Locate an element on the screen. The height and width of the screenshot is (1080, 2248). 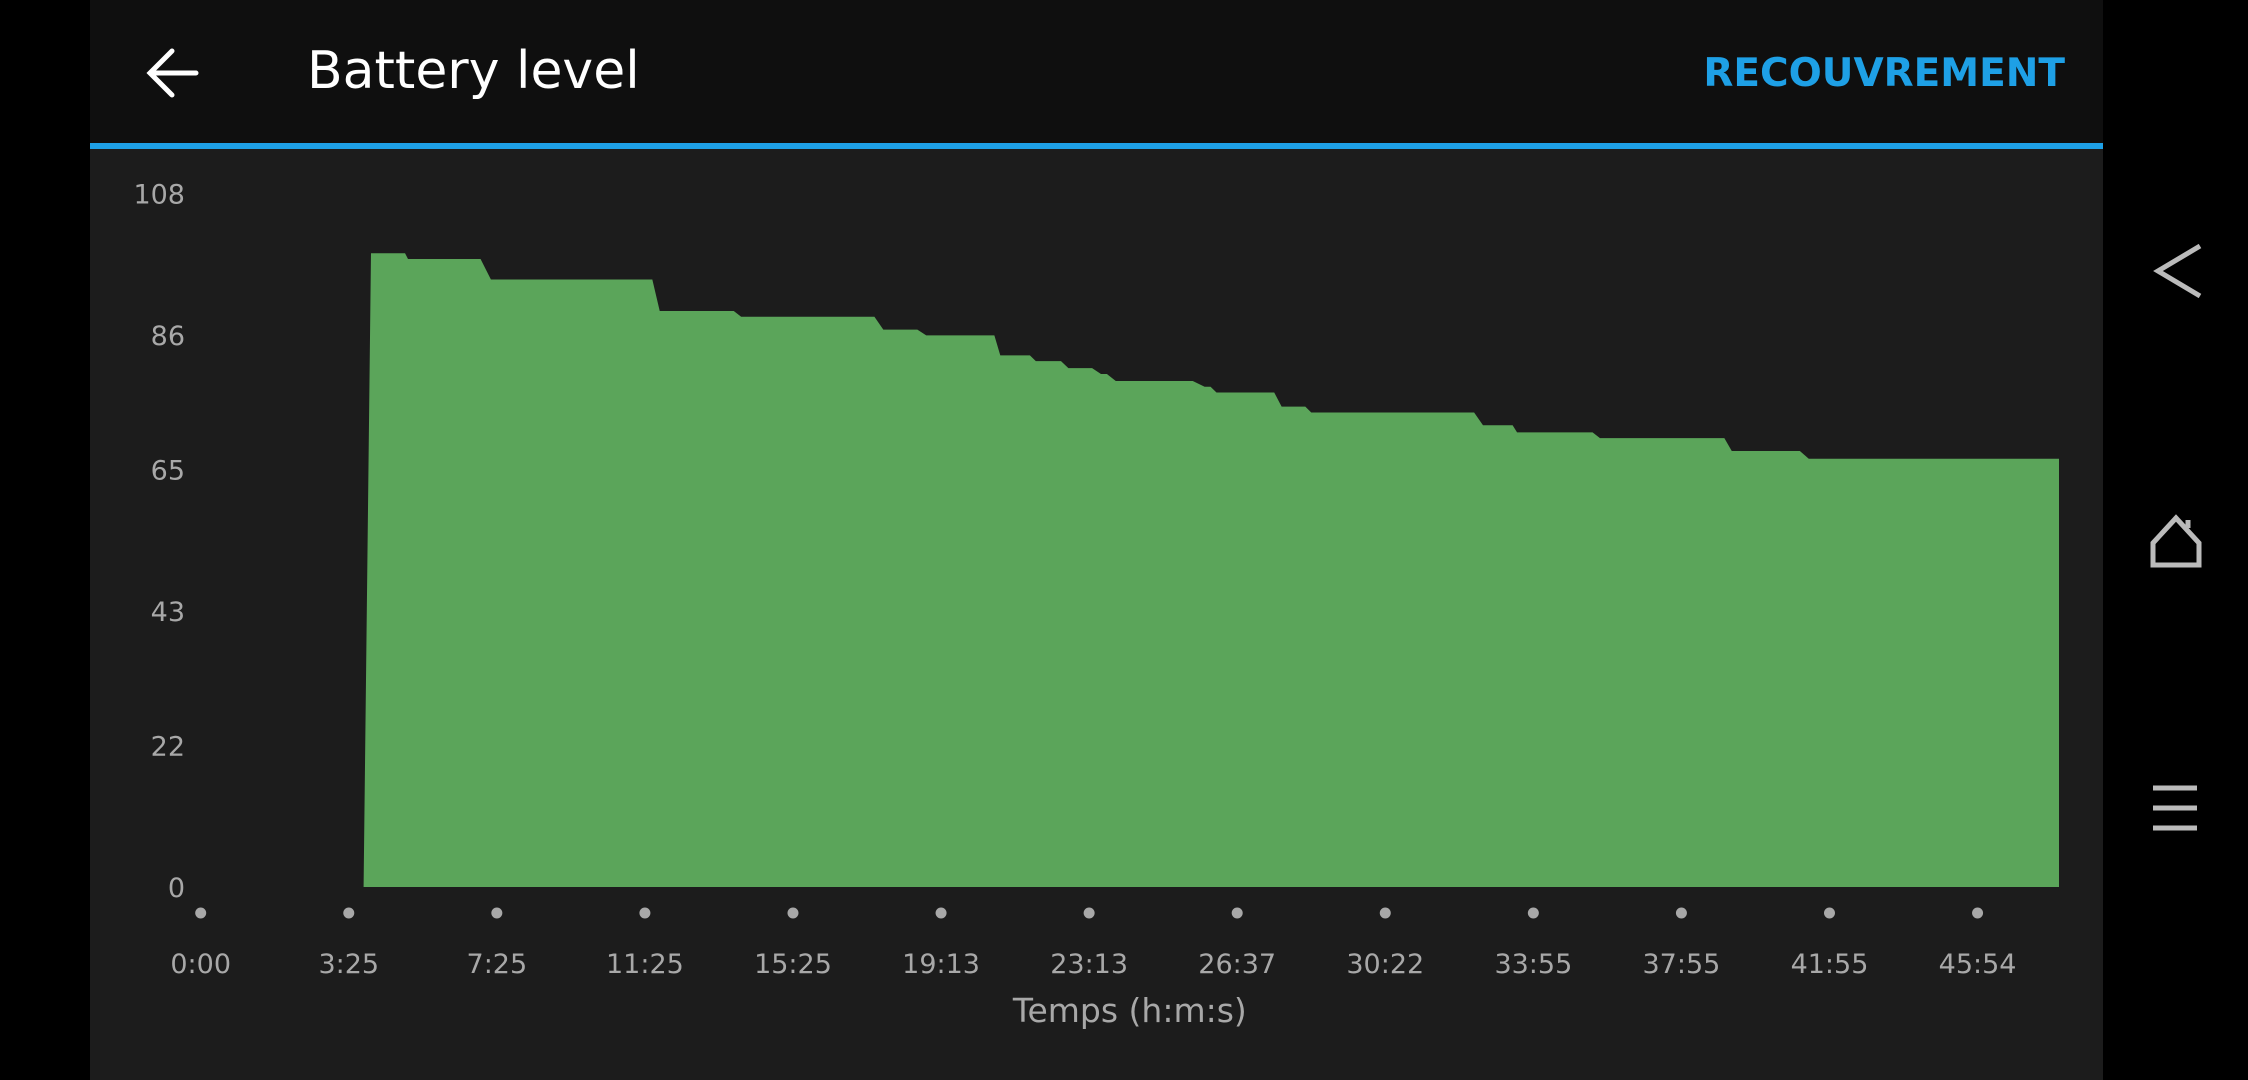
action-button: RECOUVREMENT is located at coordinates (1884, 73).